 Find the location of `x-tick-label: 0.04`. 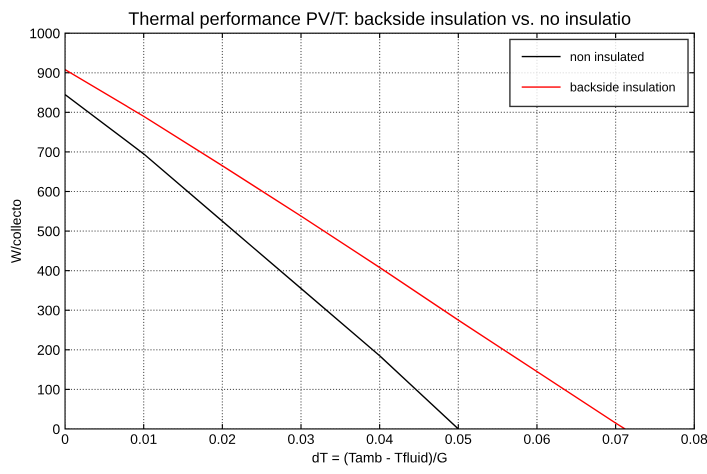

x-tick-label: 0.04 is located at coordinates (379, 439).